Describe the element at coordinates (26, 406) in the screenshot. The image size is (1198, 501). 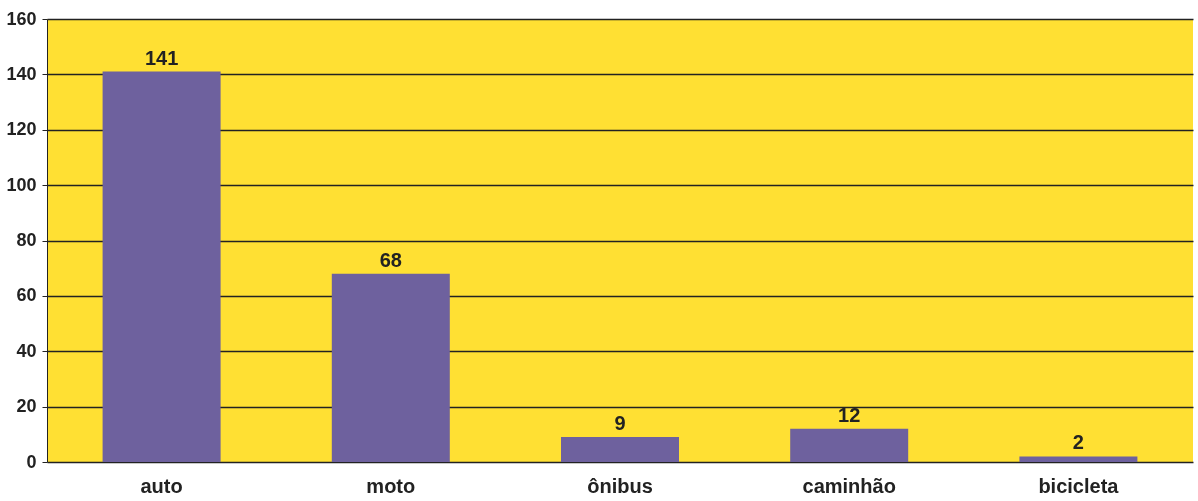
I see `y-tick-label: 20` at that location.